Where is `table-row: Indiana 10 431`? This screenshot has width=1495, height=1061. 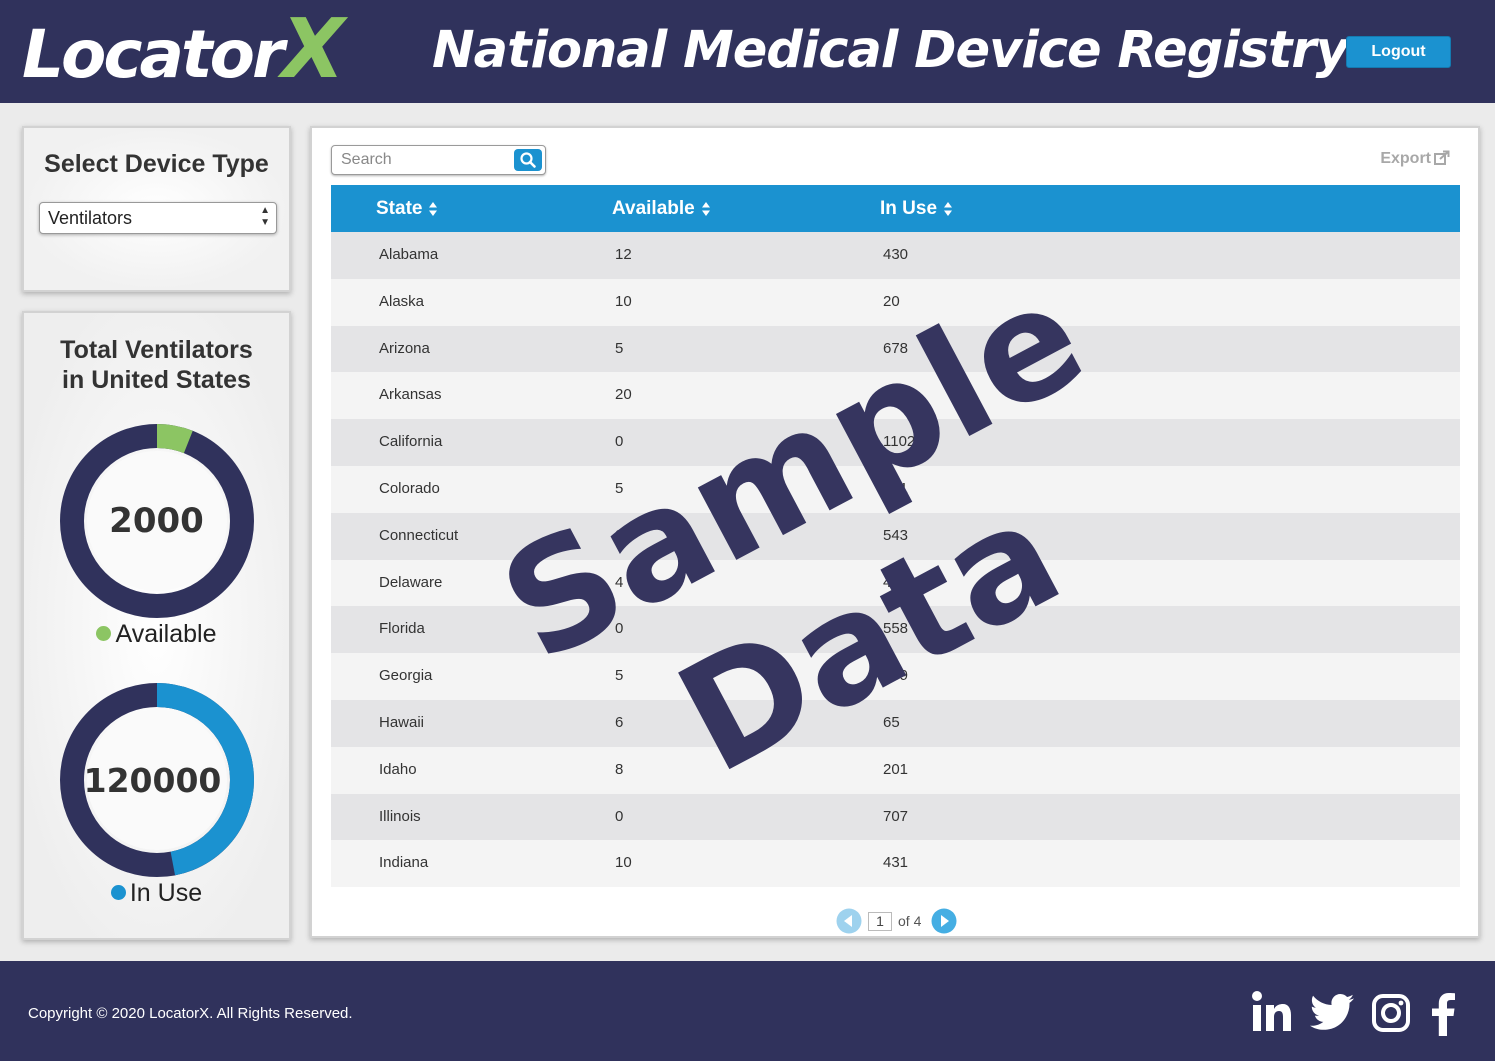
table-row: Indiana 10 431 is located at coordinates (895, 864).